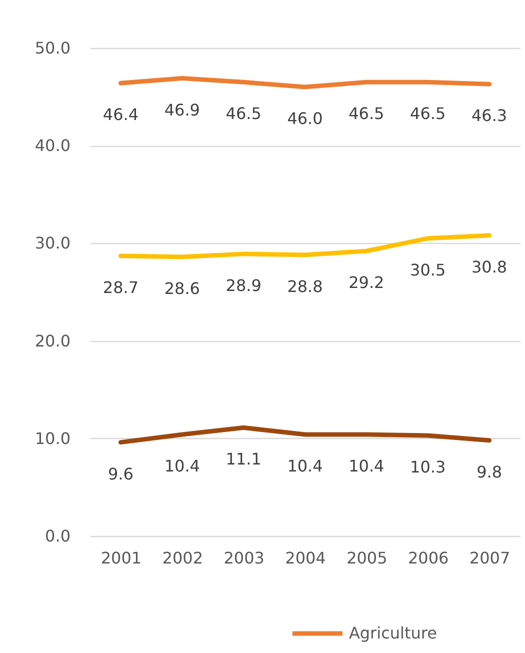  I want to click on data-label: 28.8, so click(305, 286).